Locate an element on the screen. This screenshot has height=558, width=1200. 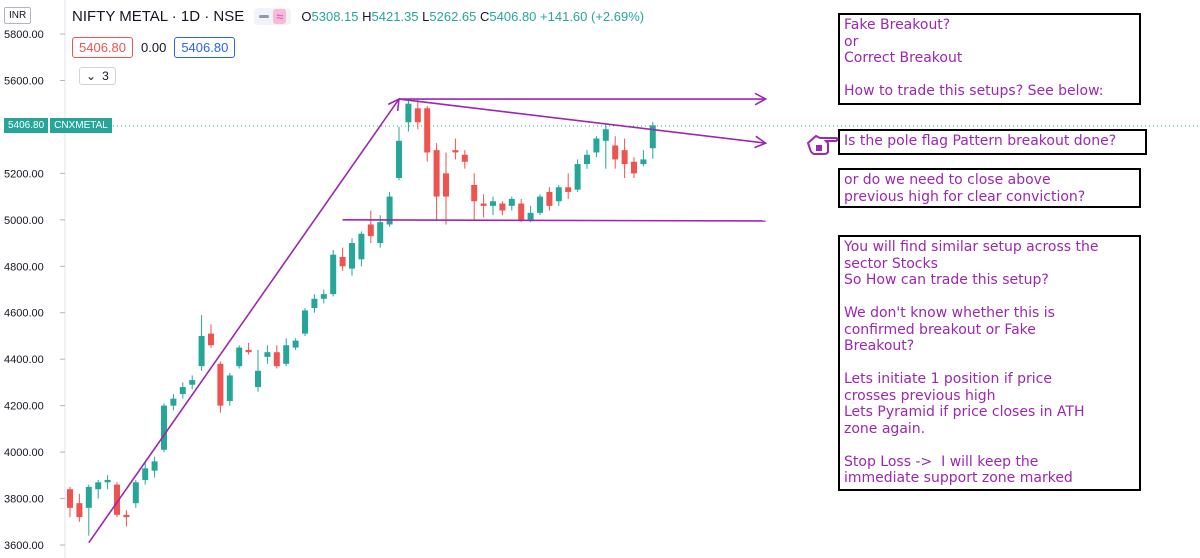
y-tick-label: 5600.00 is located at coordinates (24, 81).